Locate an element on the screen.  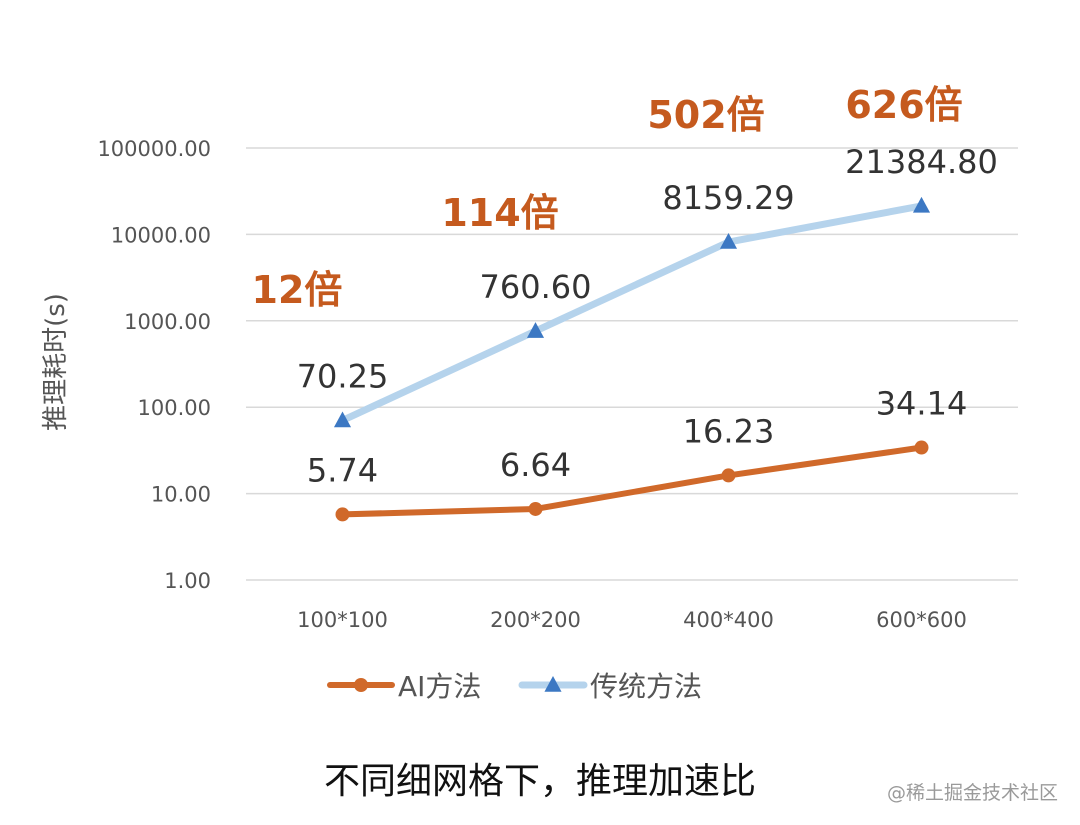
legend: AI方法 传统方法 is located at coordinates (514, 686).